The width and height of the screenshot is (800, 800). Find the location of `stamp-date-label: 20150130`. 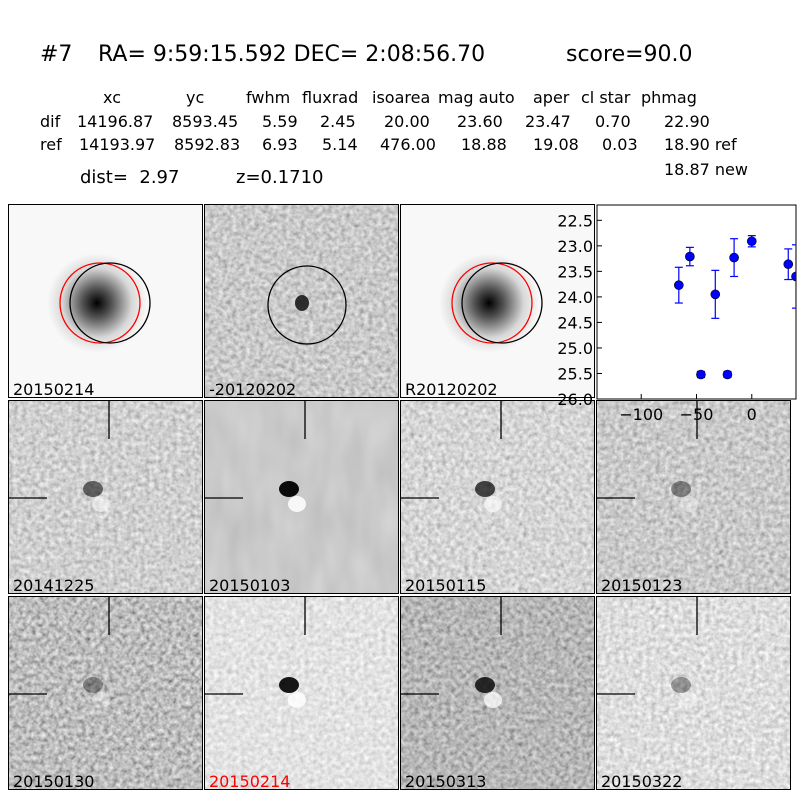

stamp-date-label: 20150130 is located at coordinates (54, 781).